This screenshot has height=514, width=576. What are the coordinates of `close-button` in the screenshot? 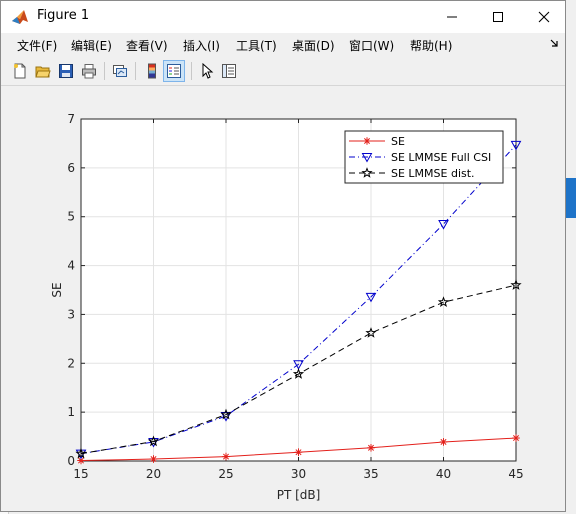 It's located at (544, 17).